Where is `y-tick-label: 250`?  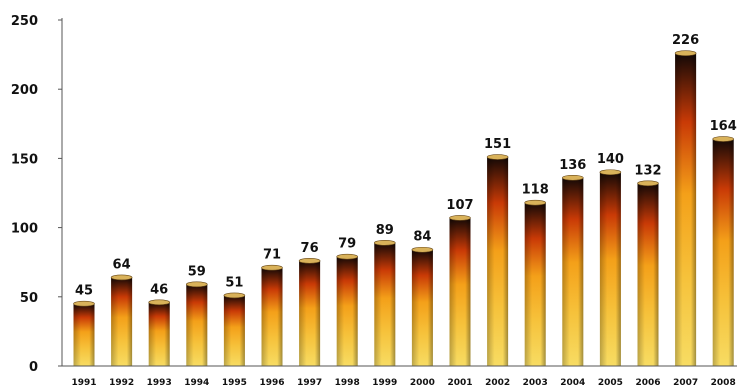
y-tick-label: 250 is located at coordinates (24, 21).